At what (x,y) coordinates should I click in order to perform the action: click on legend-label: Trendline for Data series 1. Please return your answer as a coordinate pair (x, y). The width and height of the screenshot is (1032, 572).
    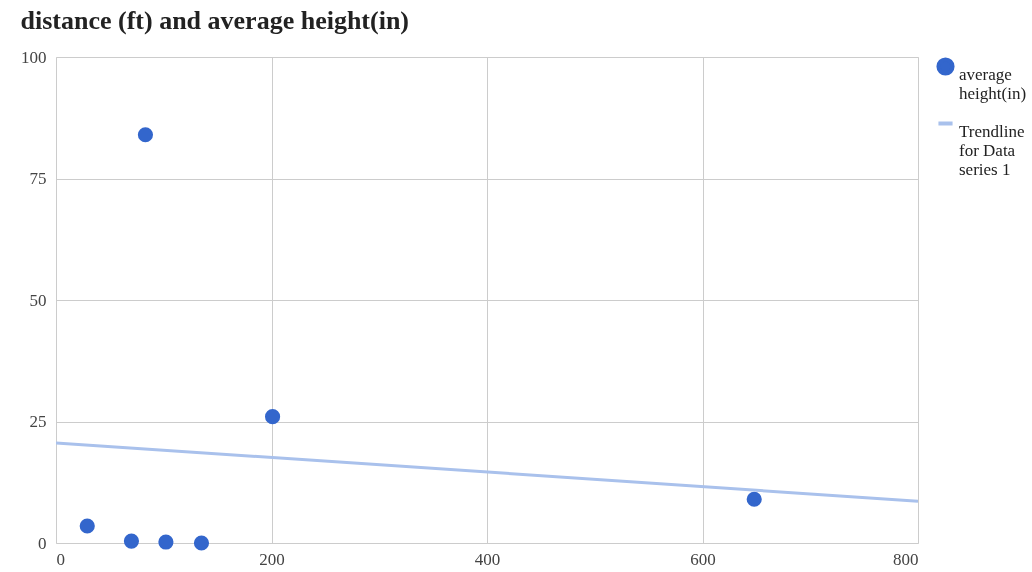
    Looking at the image, I should click on (992, 150).